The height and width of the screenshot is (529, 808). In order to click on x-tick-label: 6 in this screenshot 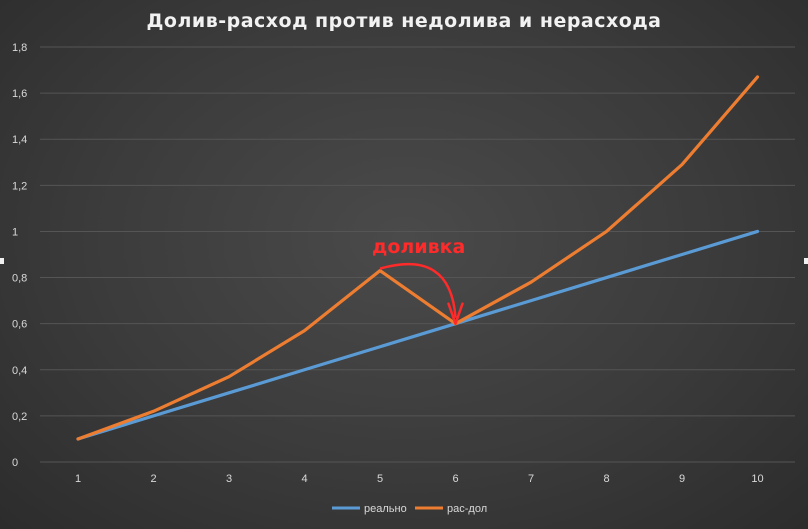, I will do `click(455, 479)`.